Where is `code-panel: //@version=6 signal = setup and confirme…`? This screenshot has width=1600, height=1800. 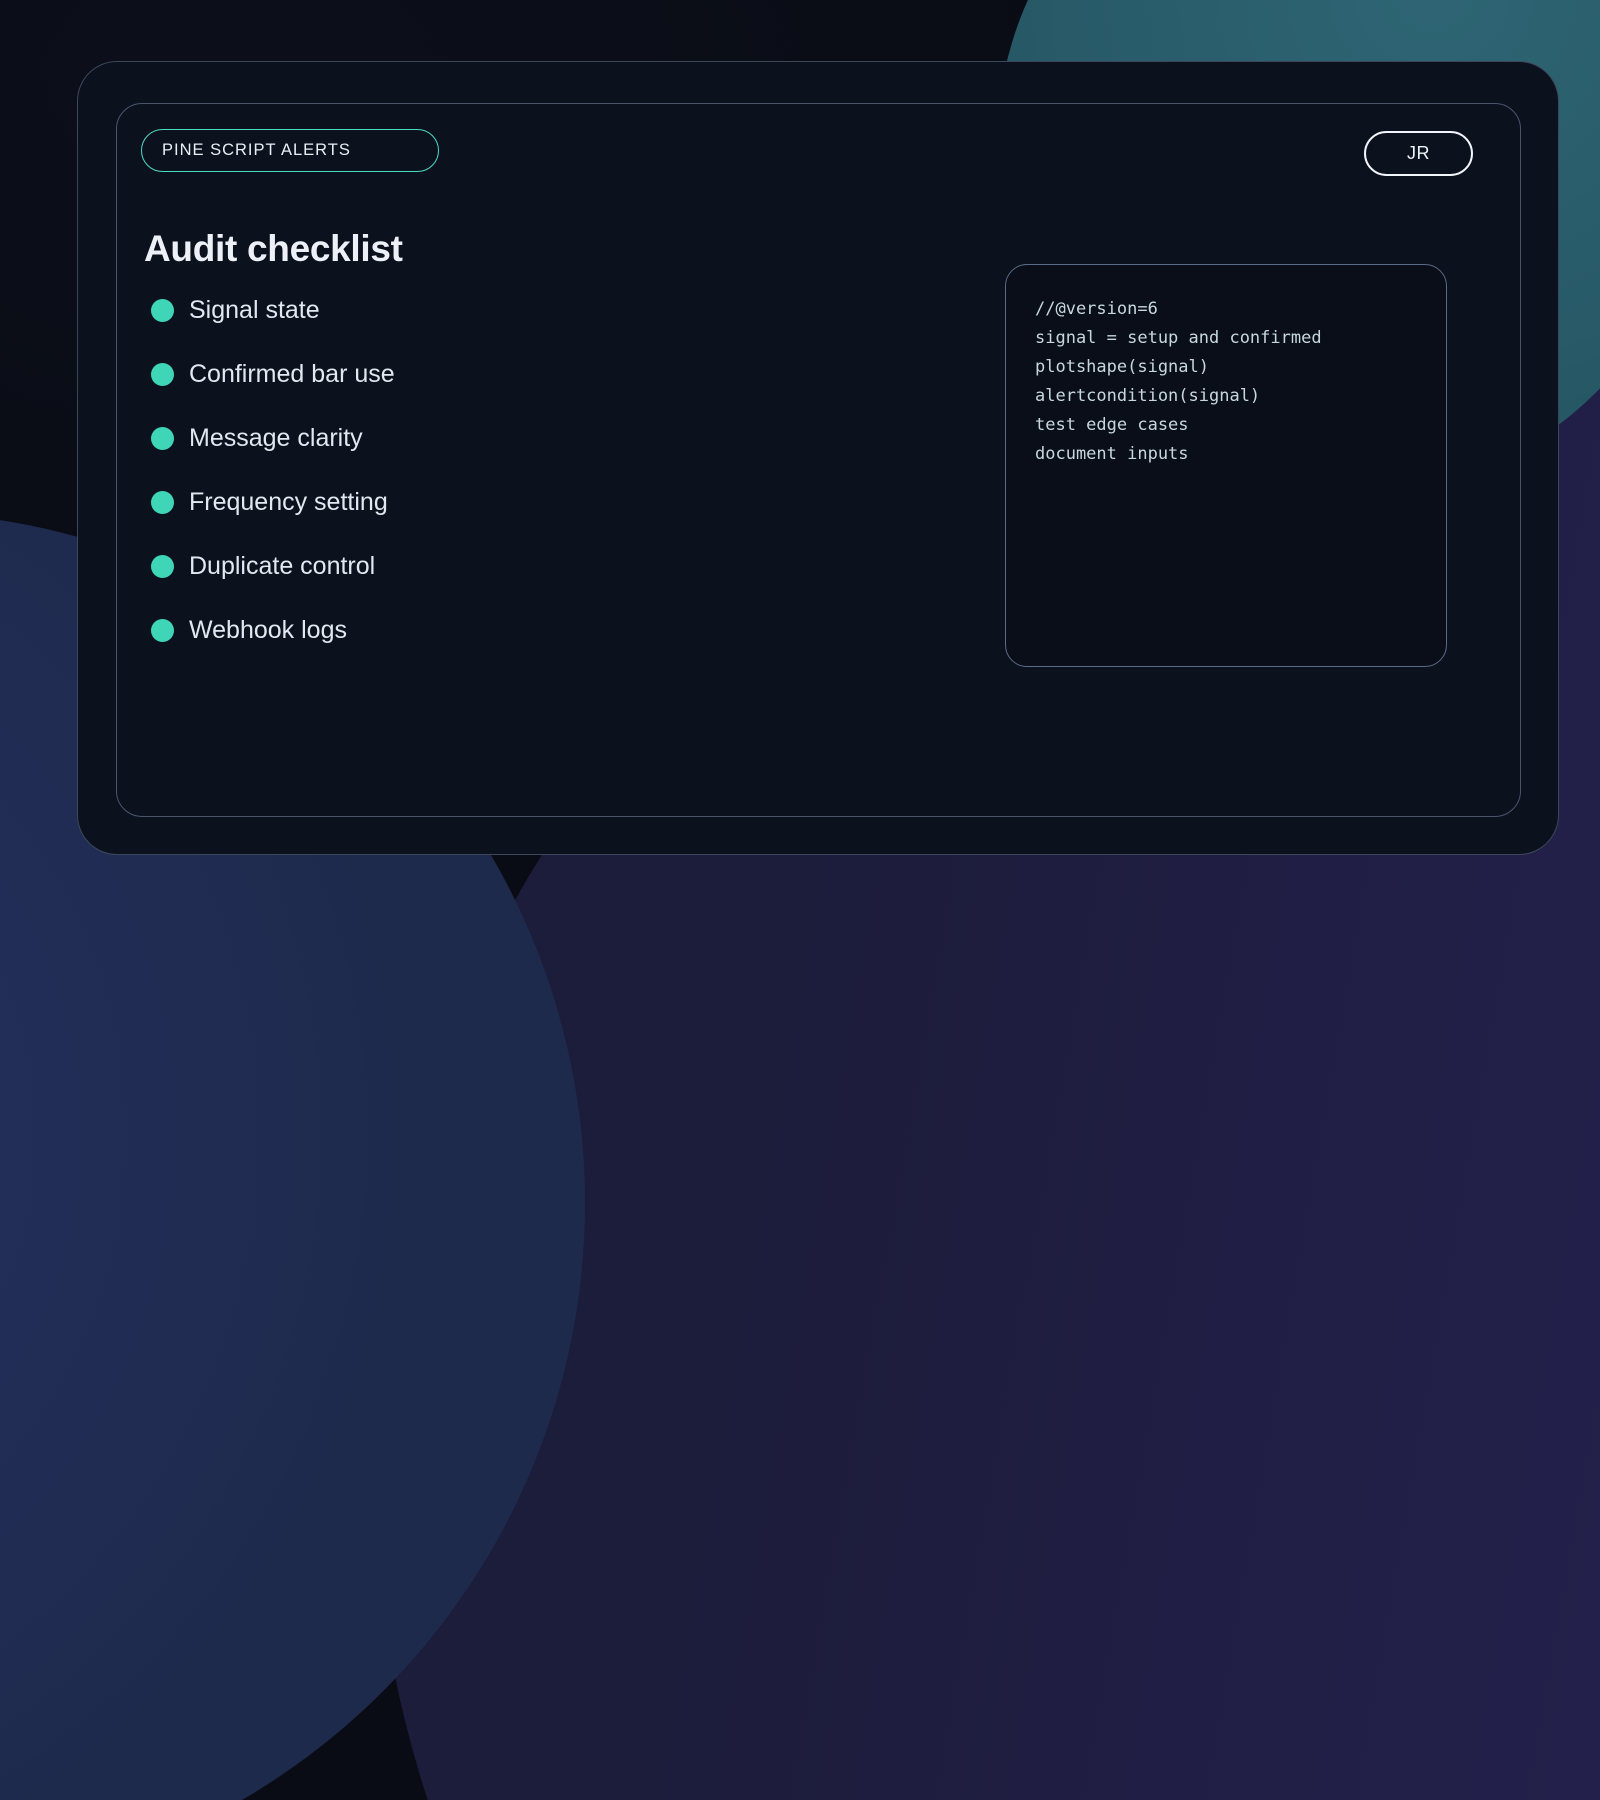 code-panel: //@version=6 signal = setup and confirme… is located at coordinates (1226, 465).